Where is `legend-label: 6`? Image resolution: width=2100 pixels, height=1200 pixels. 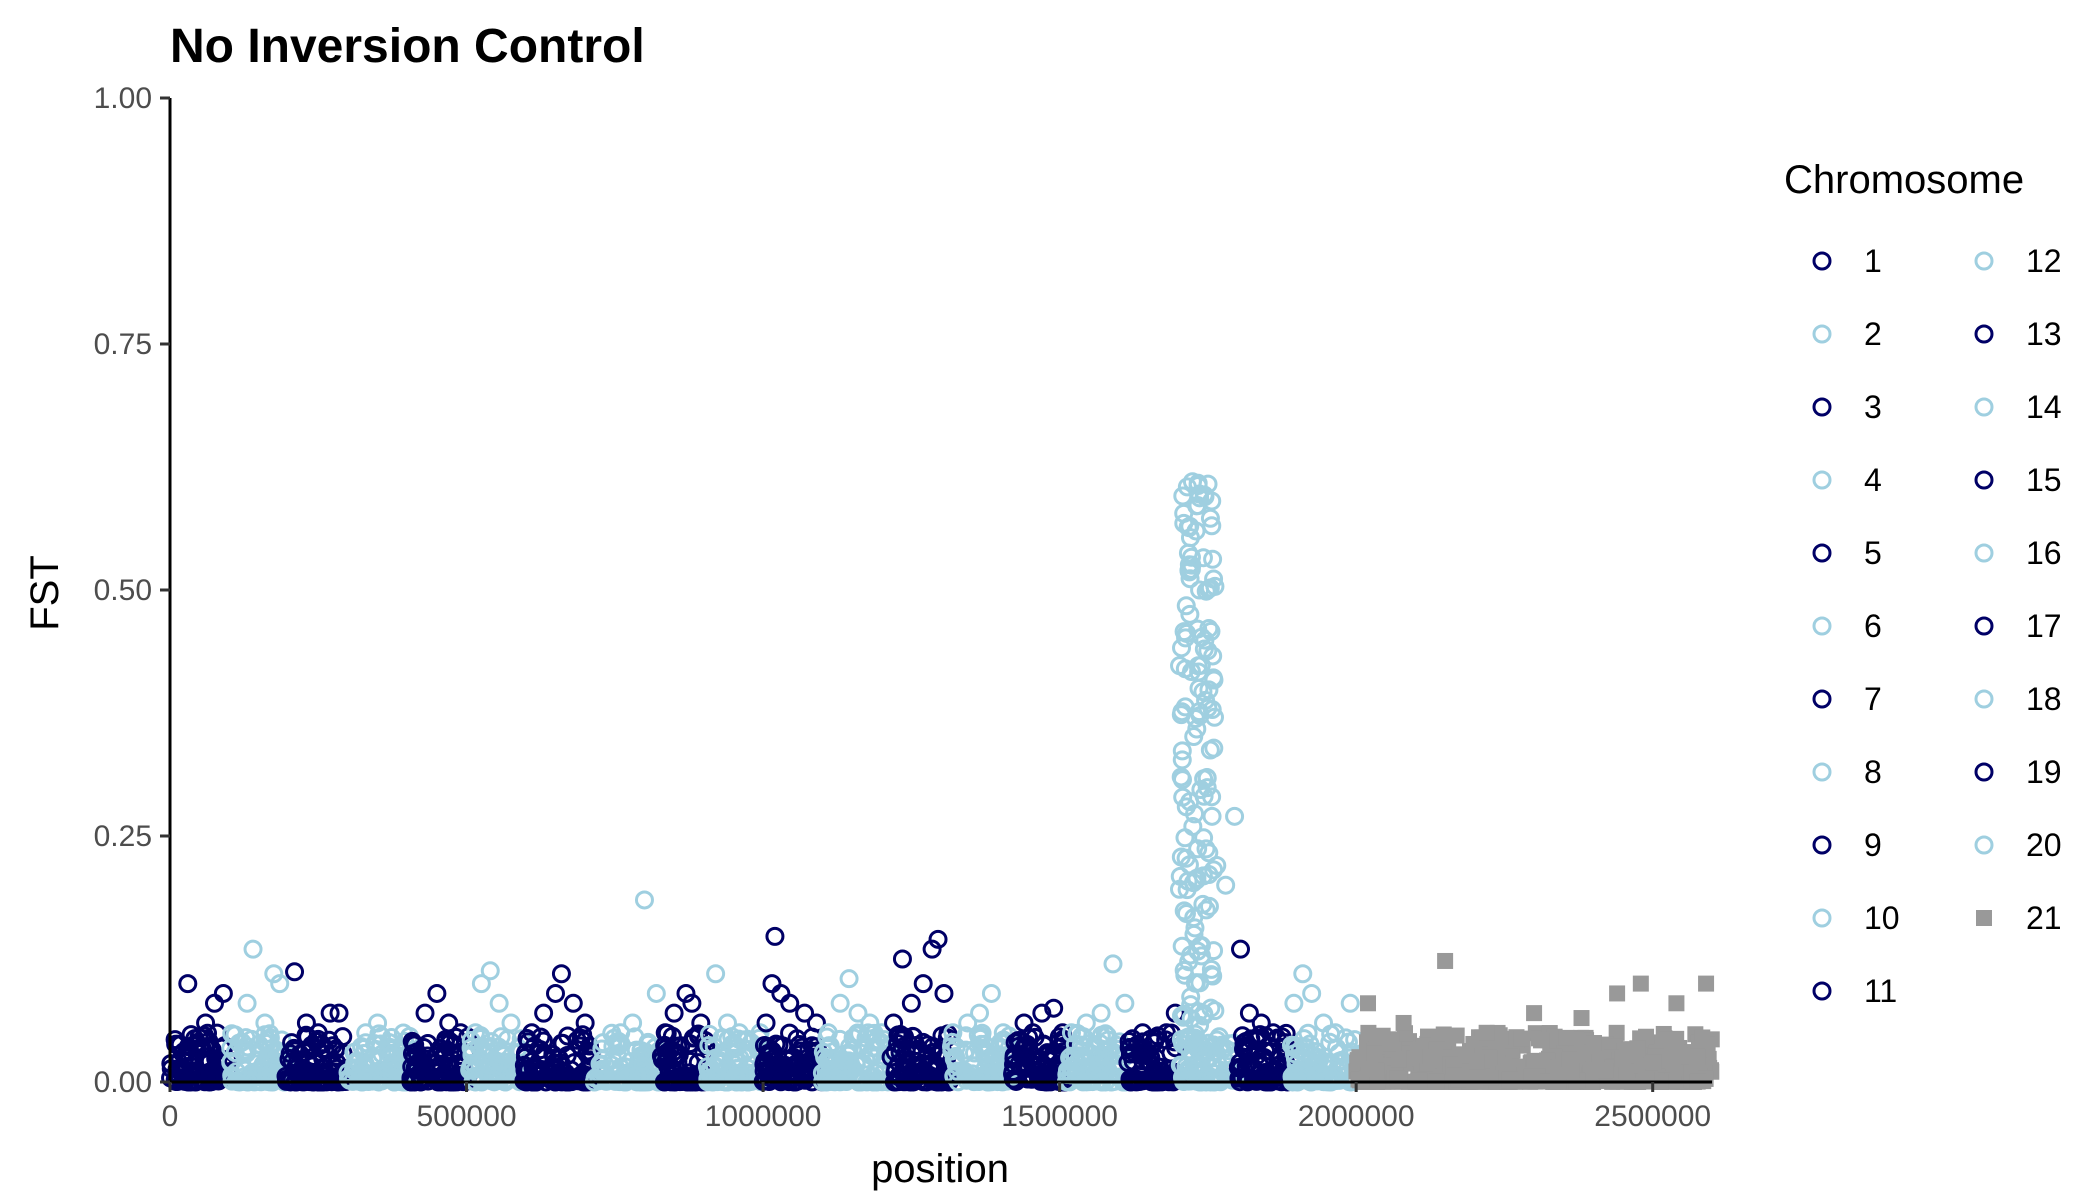 legend-label: 6 is located at coordinates (1873, 626).